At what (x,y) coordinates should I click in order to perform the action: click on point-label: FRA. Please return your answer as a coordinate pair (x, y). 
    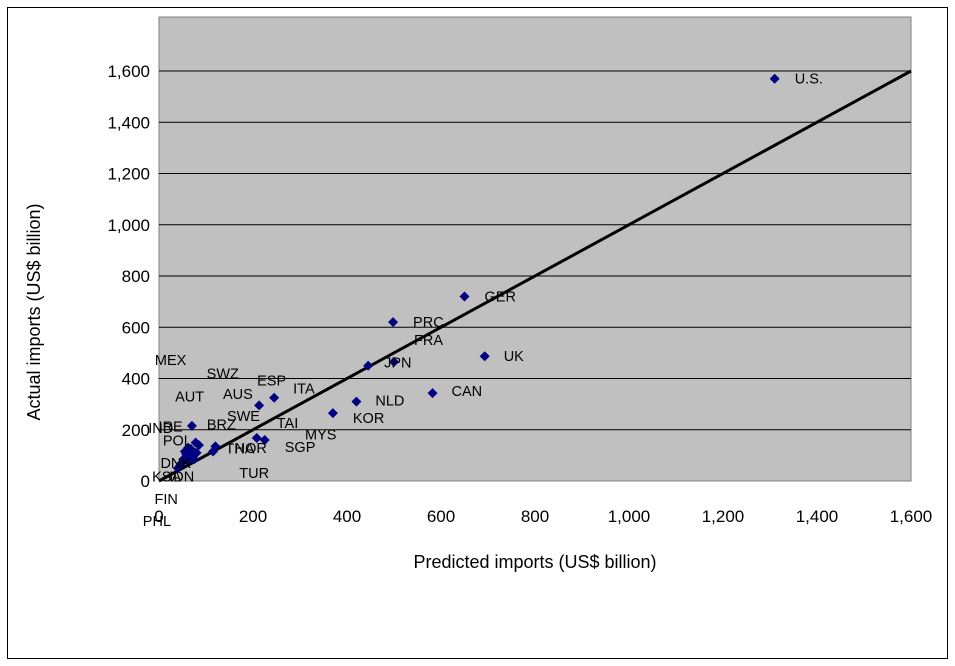
    Looking at the image, I should click on (428, 341).